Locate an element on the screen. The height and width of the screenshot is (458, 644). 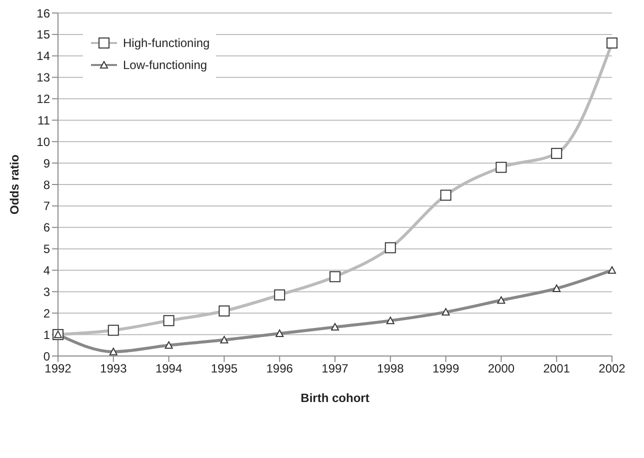
x-tick-label: 2000 is located at coordinates (501, 369).